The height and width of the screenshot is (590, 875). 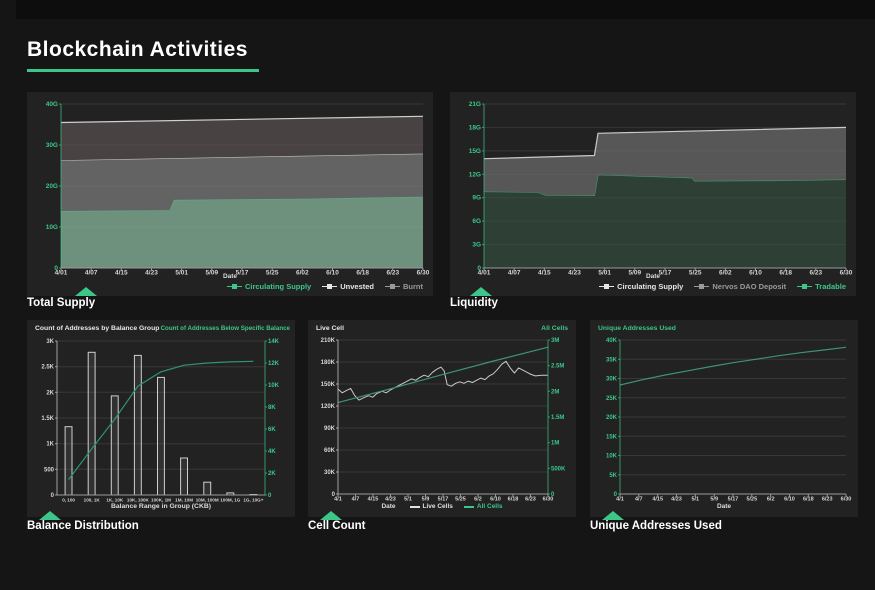 I want to click on svg-text: 100M, 1G, so click(x=230, y=500).